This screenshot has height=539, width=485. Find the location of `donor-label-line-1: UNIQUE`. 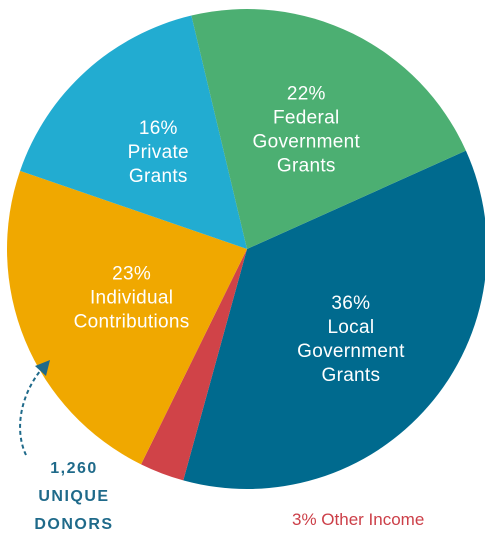

donor-label-line-1: UNIQUE is located at coordinates (74, 496).